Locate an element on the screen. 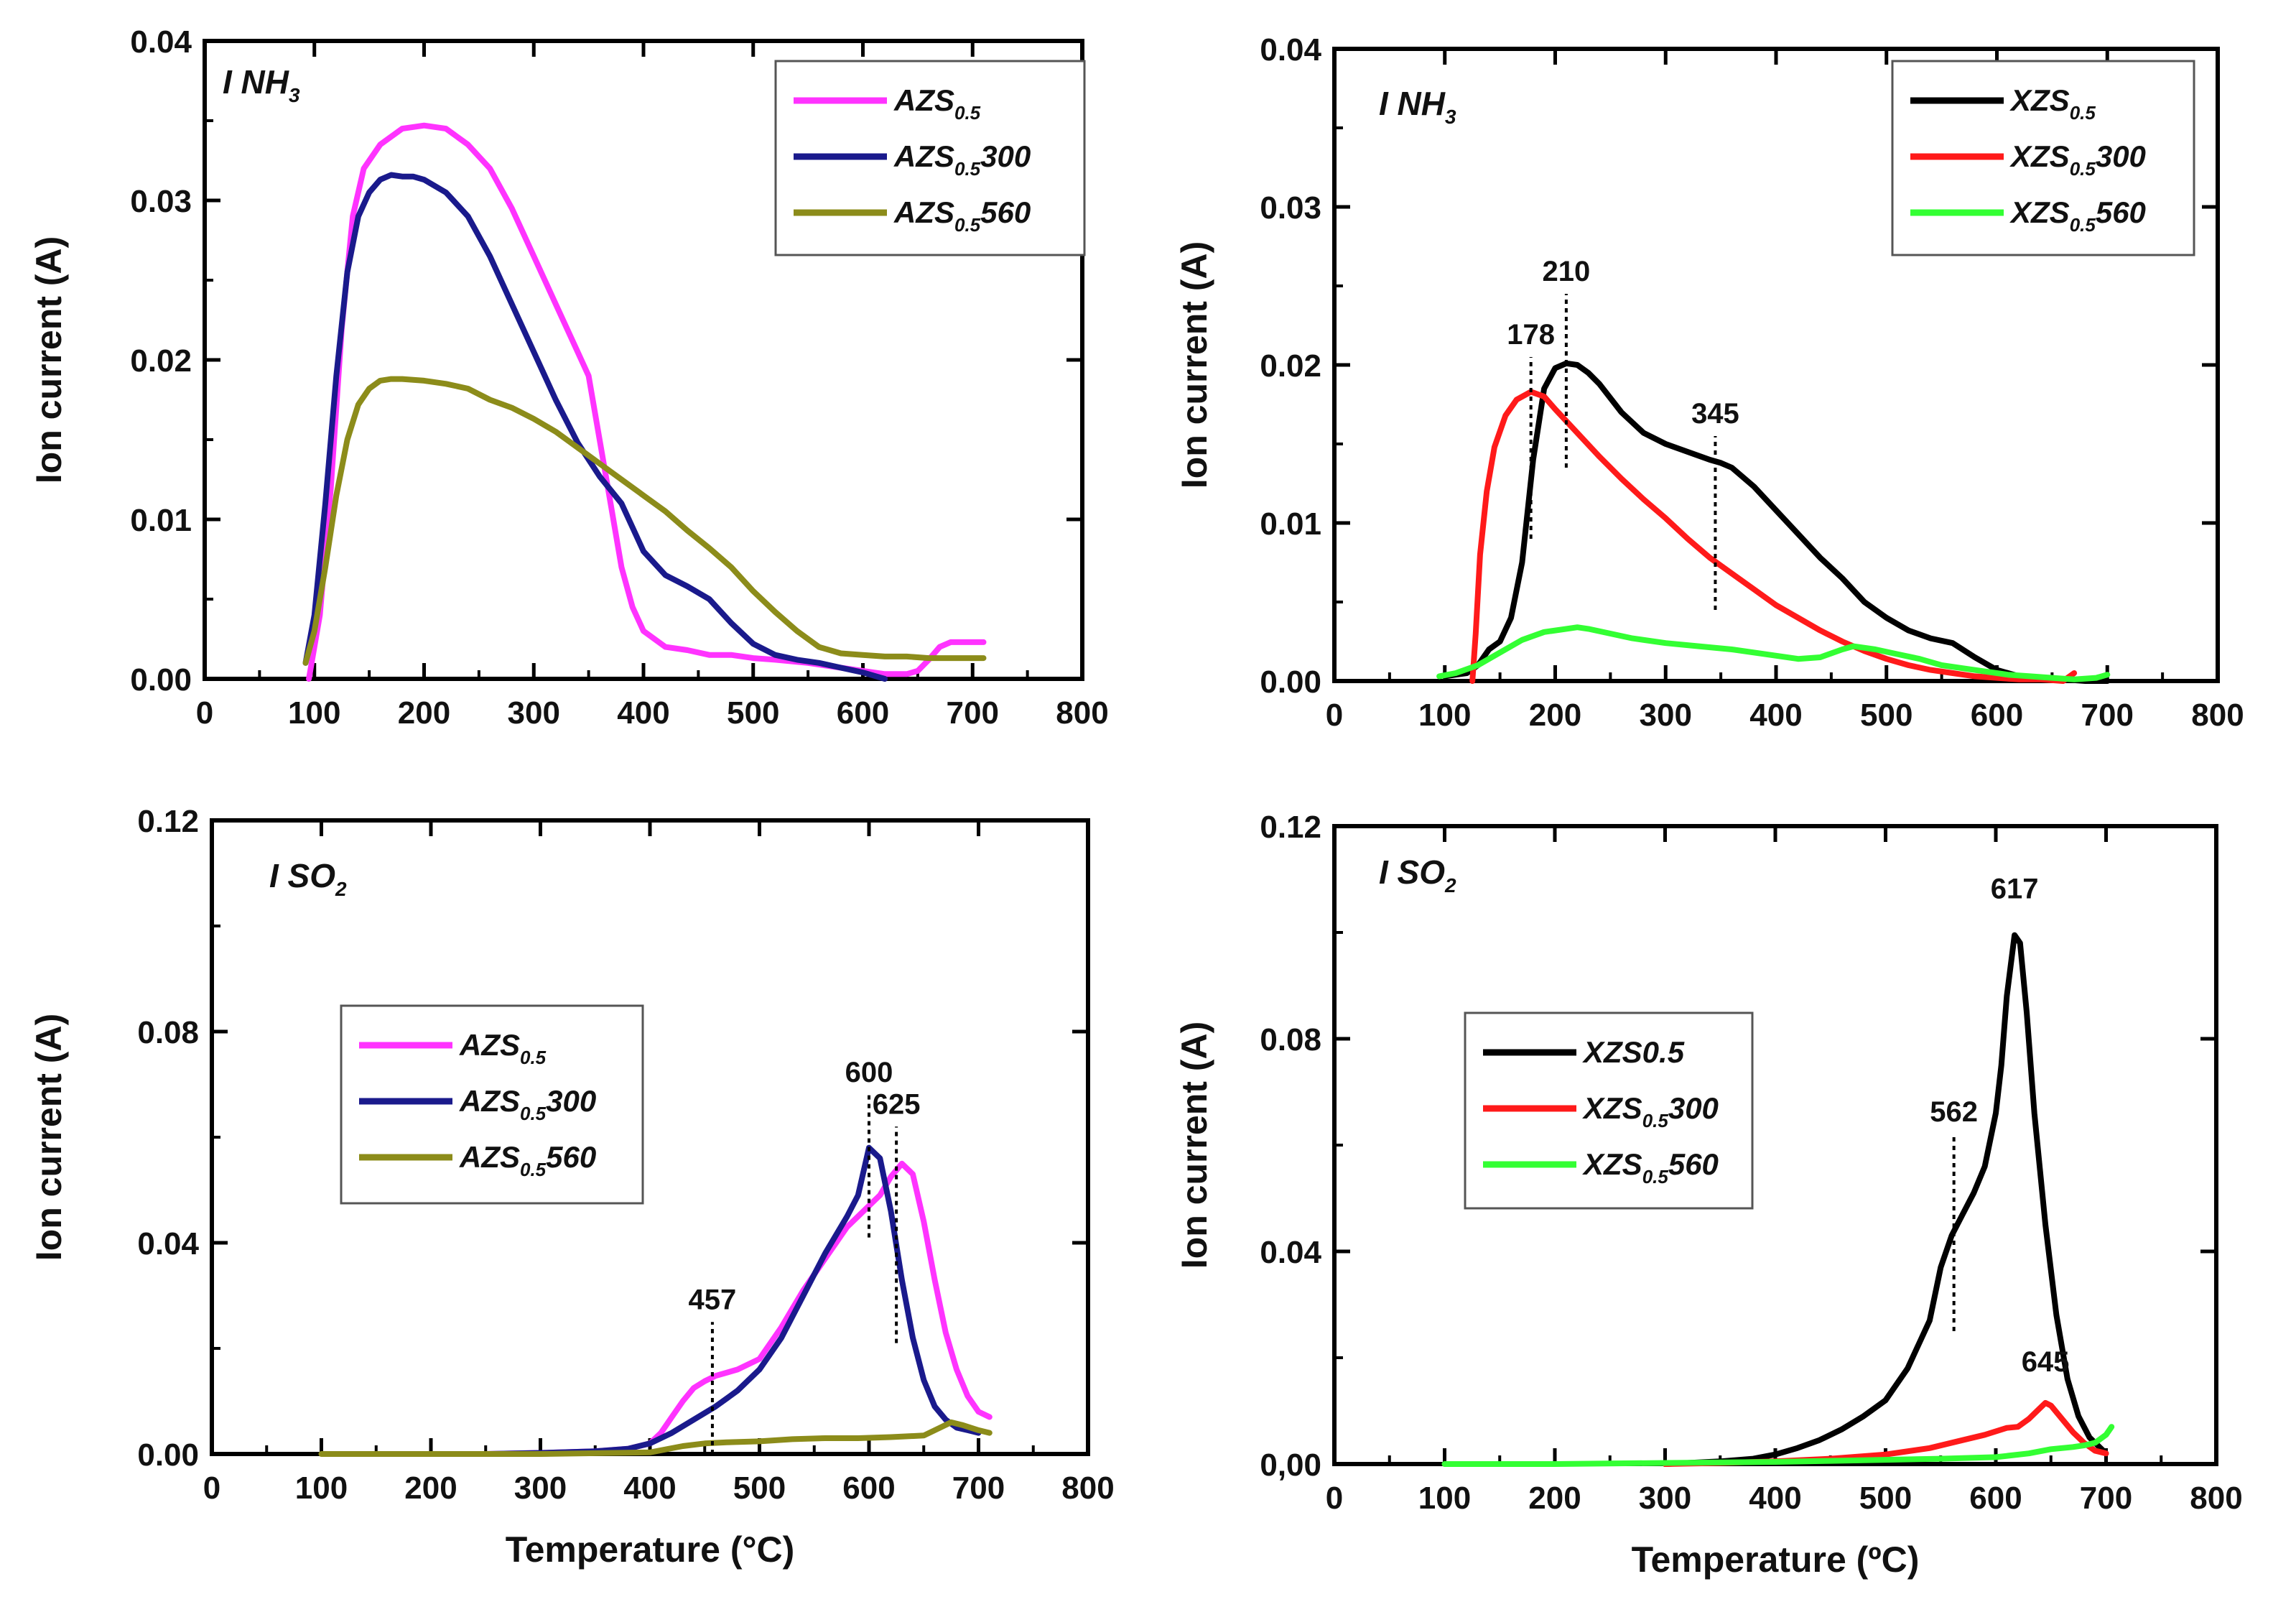  y-tick-label: 0.03 is located at coordinates (161, 201).